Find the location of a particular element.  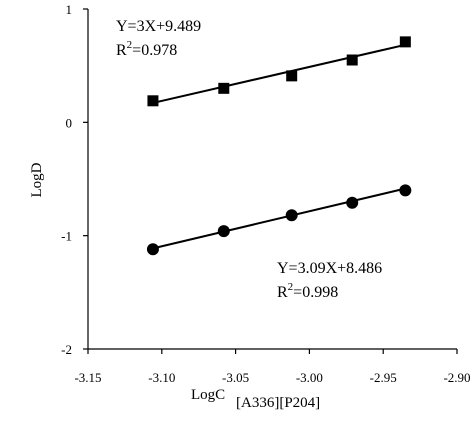

y-axis-label: LogD is located at coordinates (37, 179).